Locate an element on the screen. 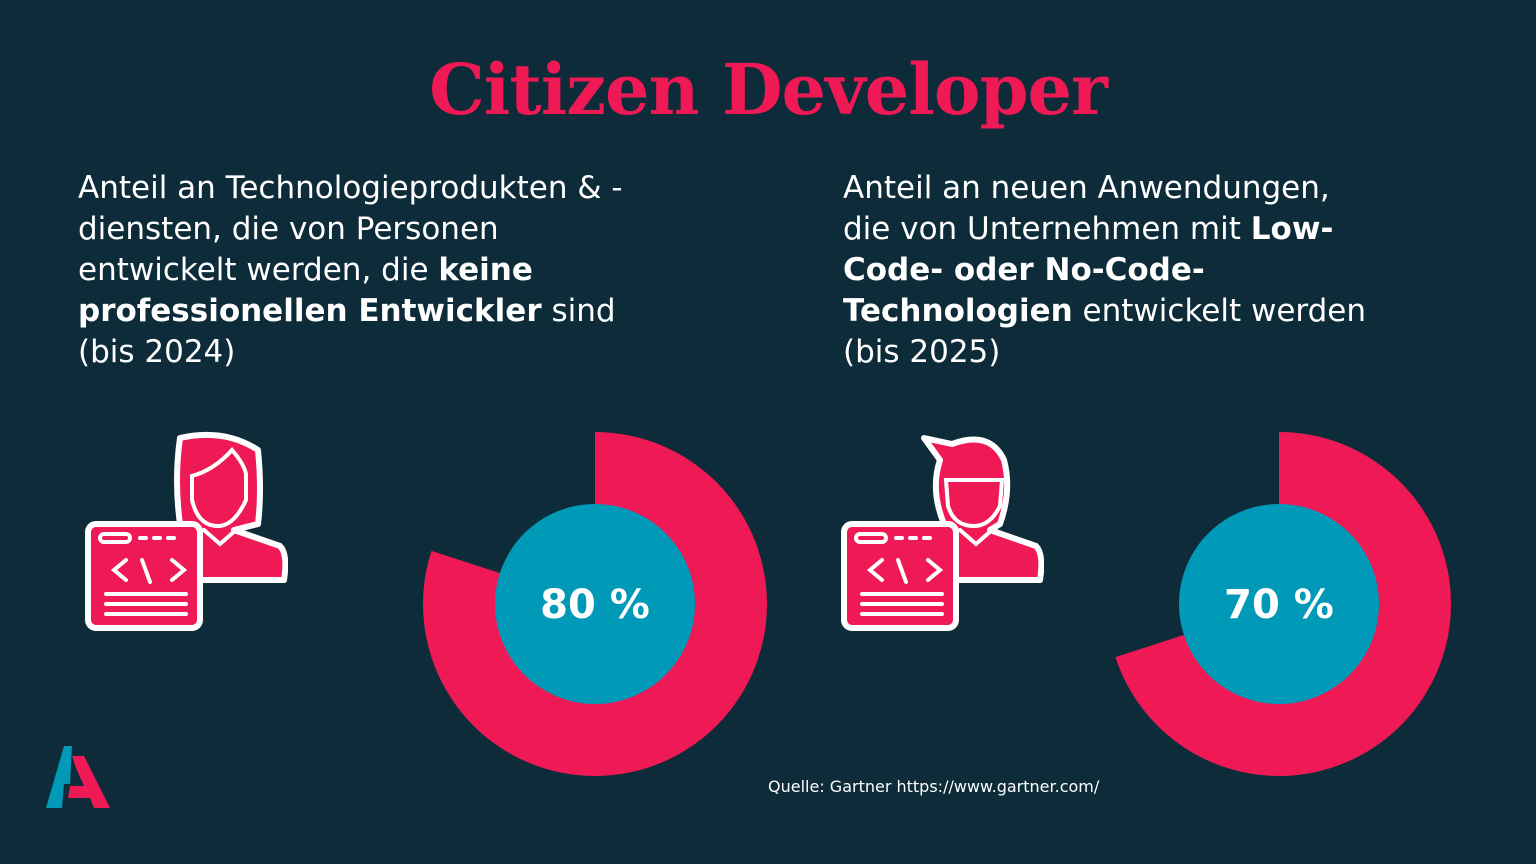  page-title: Citizen Developer is located at coordinates (768, 89).